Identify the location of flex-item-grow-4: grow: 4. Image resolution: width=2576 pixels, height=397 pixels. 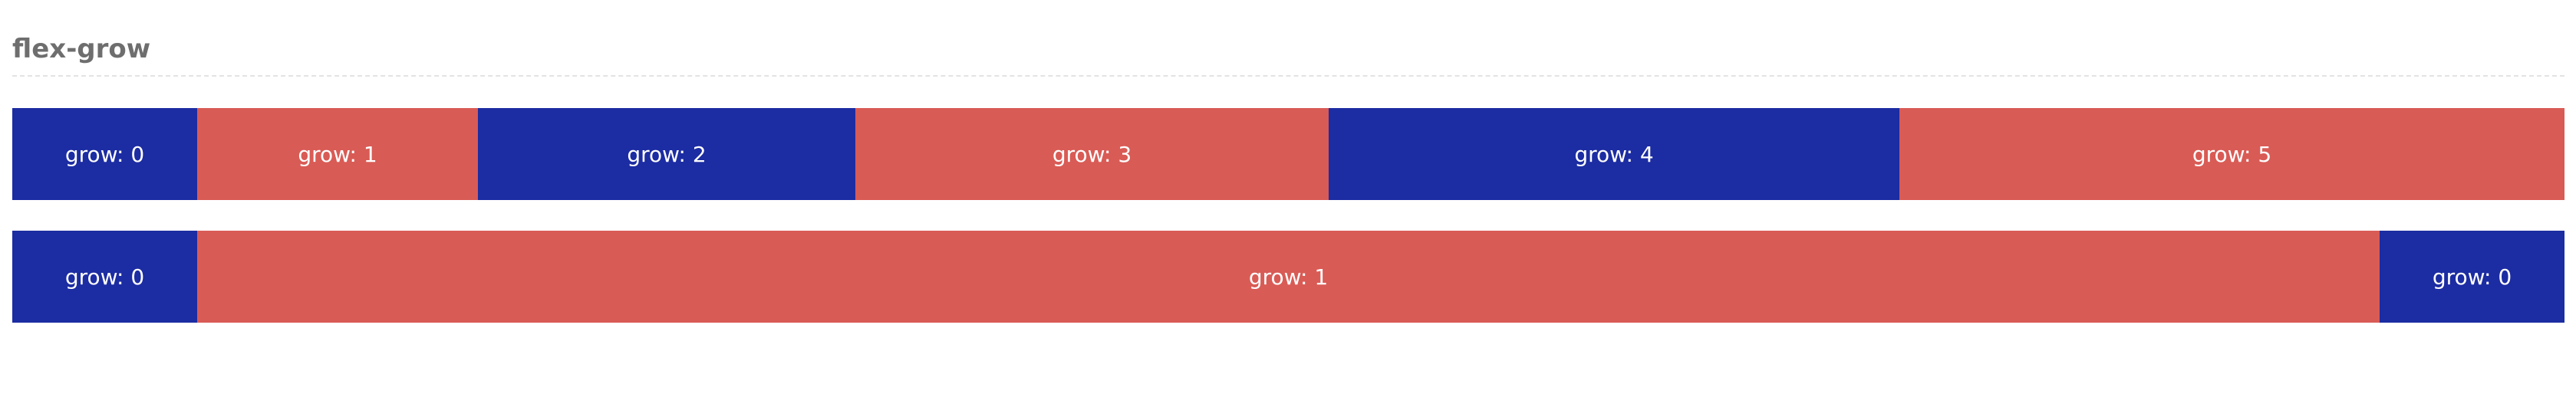
(1614, 154).